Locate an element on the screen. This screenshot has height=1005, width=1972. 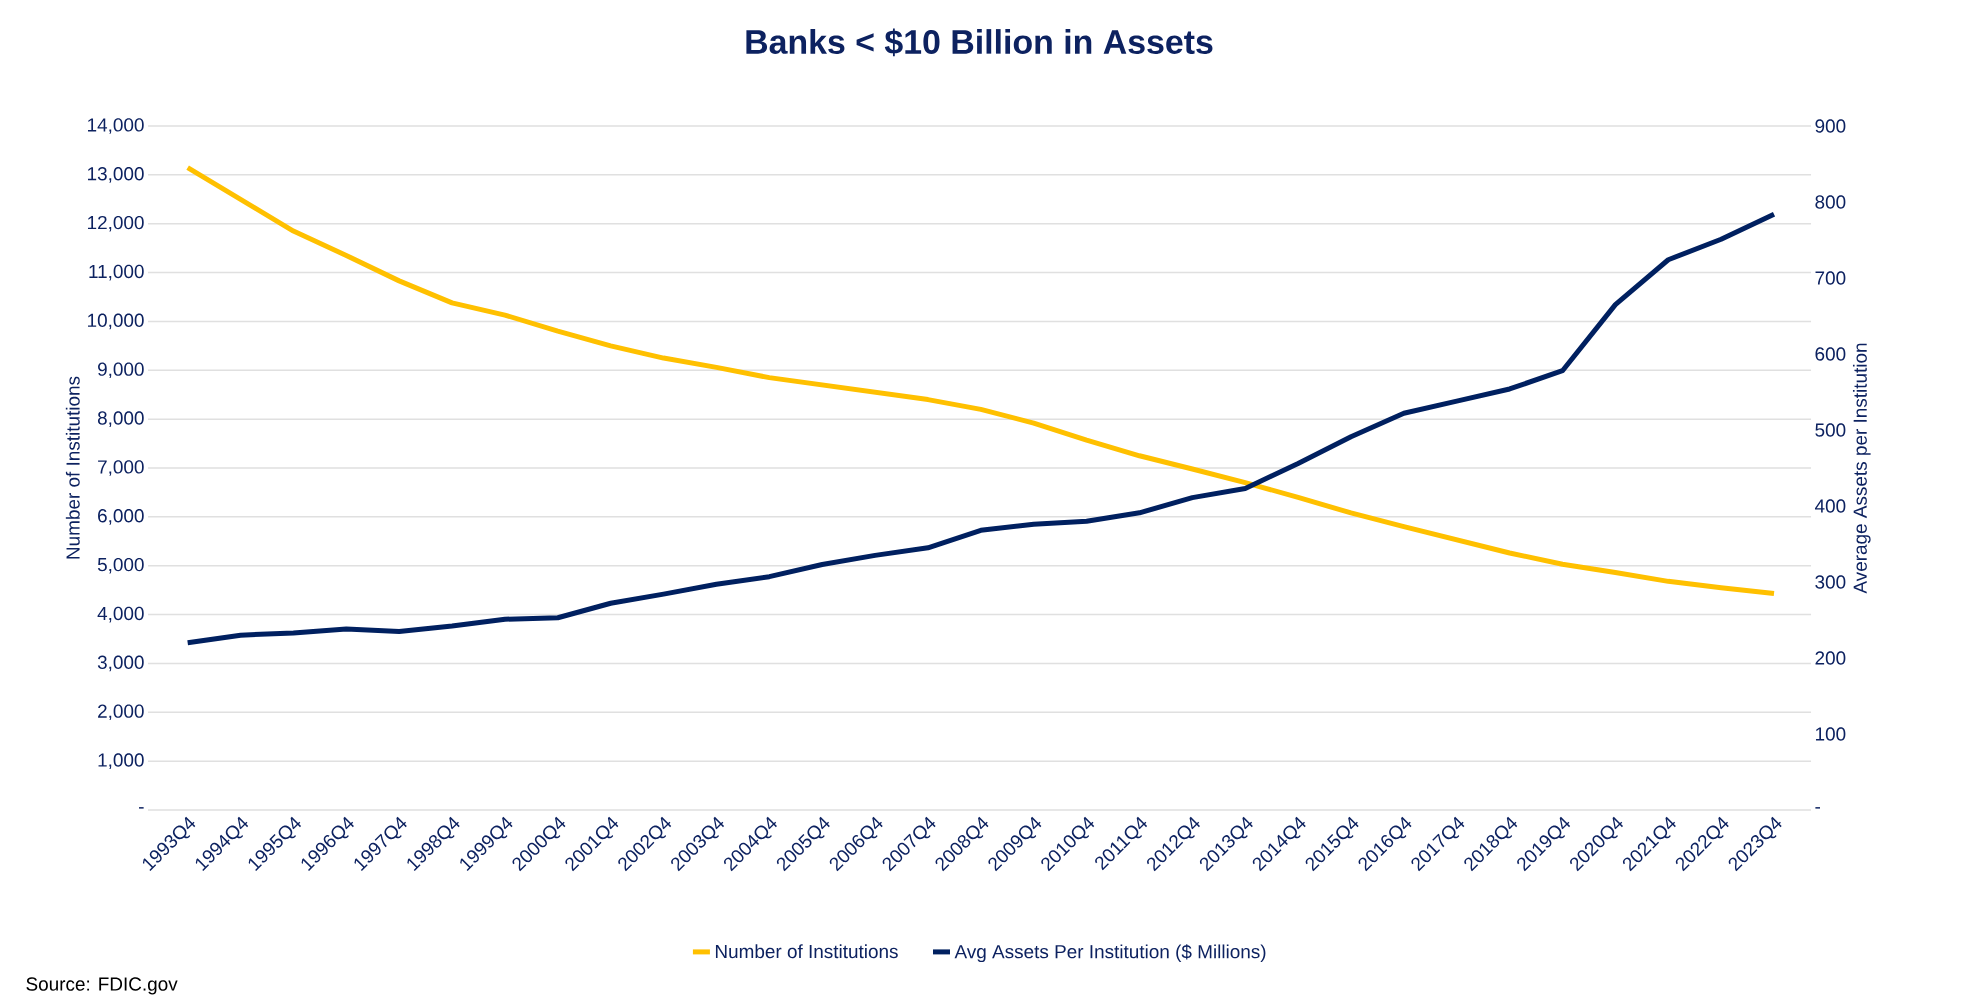
y2-tick-label: 300 is located at coordinates (1830, 582).